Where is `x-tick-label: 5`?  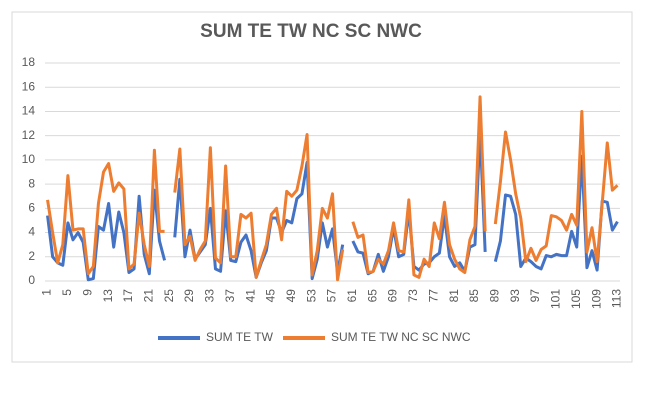
x-tick-label: 5 is located at coordinates (67, 292).